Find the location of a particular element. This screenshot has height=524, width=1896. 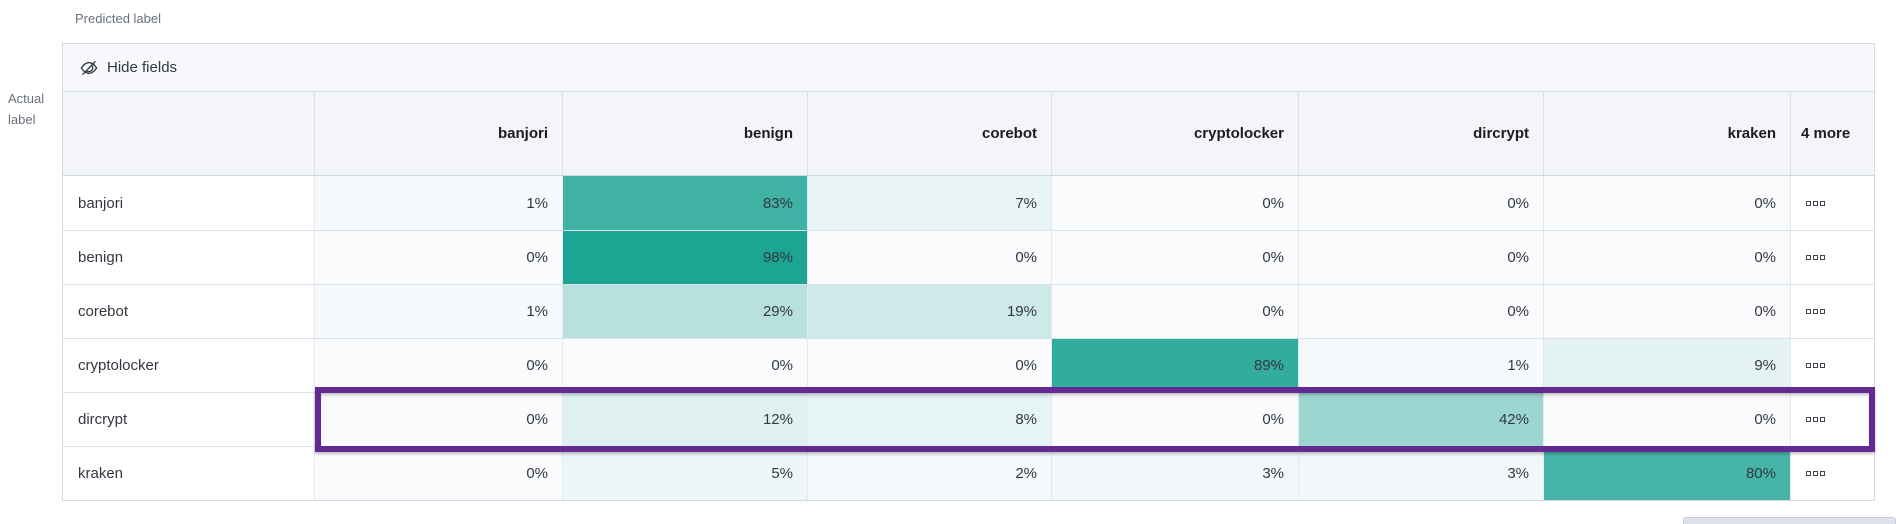

predicted-axis-label: Predicted label is located at coordinates (118, 18).